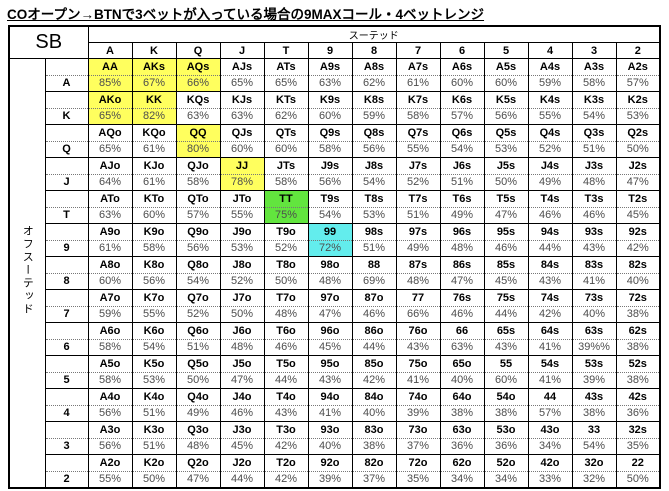 The image size is (669, 491). Describe the element at coordinates (330, 438) in the screenshot. I see `hand-cell-93o: 93o 40%` at that location.